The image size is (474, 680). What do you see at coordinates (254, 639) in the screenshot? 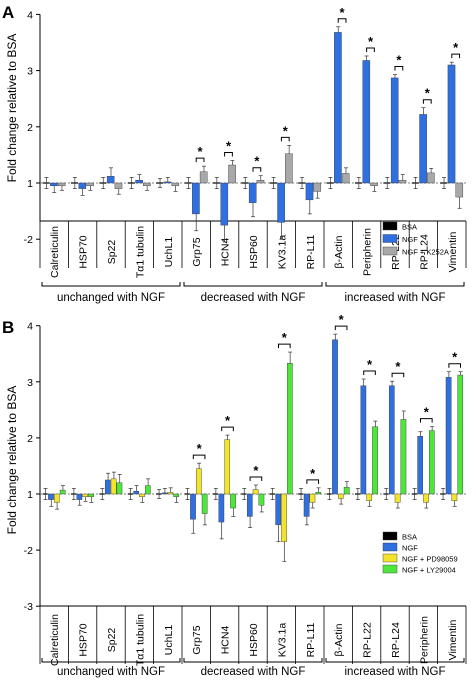
I see `category-label: HSP60` at bounding box center [254, 639].